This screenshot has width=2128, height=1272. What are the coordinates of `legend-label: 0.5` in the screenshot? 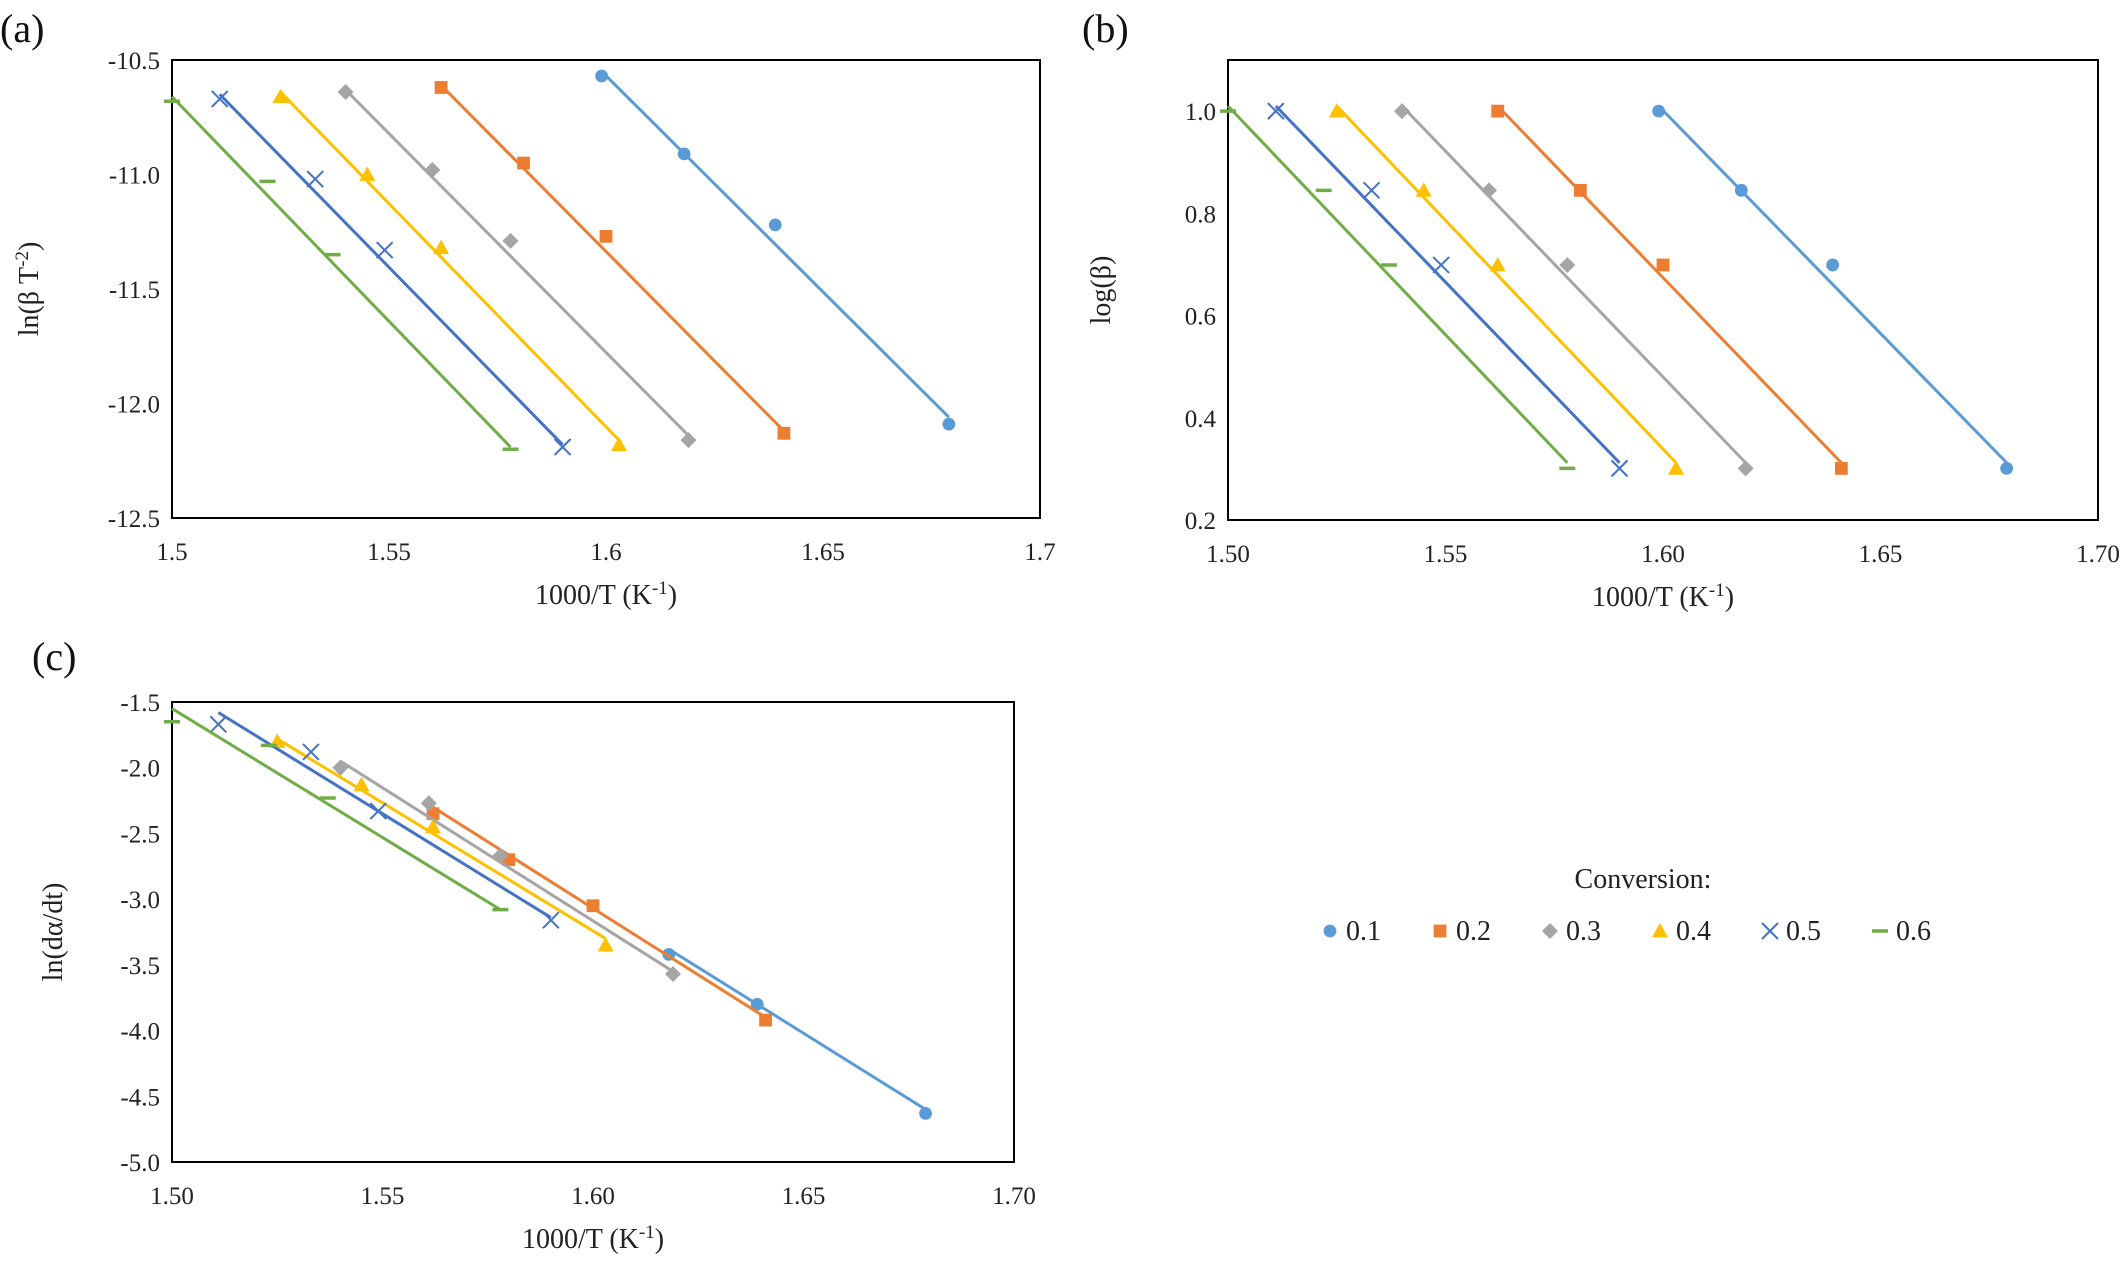 It's located at (1803, 931).